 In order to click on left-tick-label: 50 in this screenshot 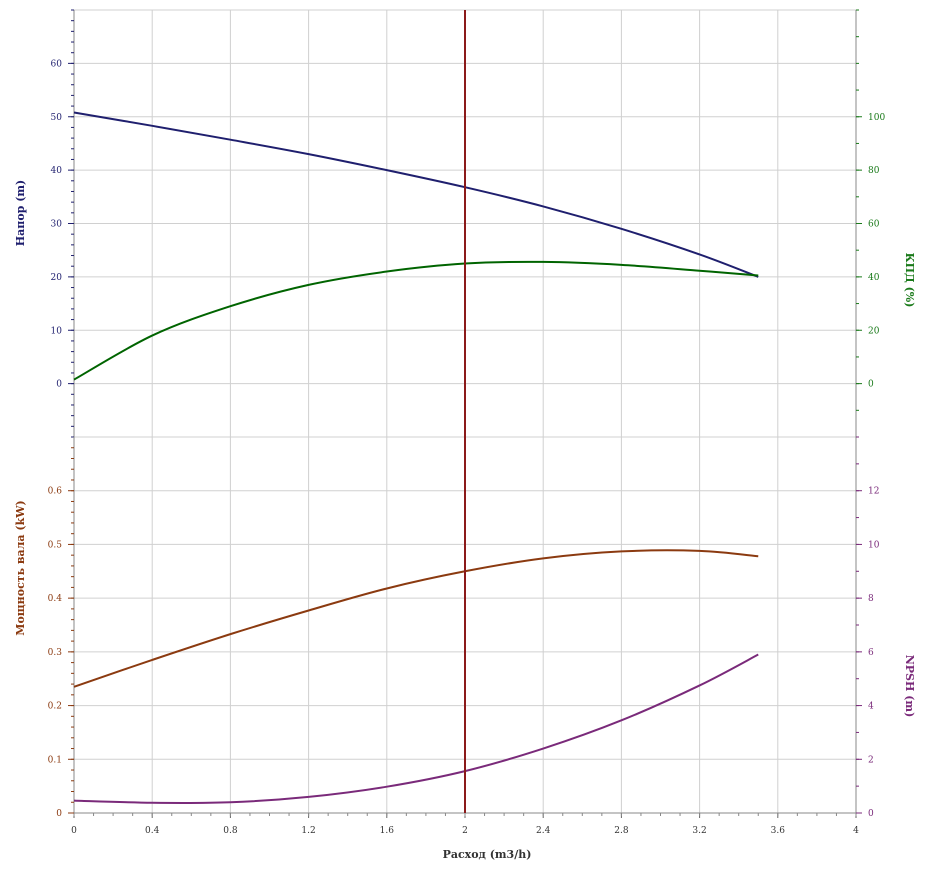, I will do `click(57, 118)`.